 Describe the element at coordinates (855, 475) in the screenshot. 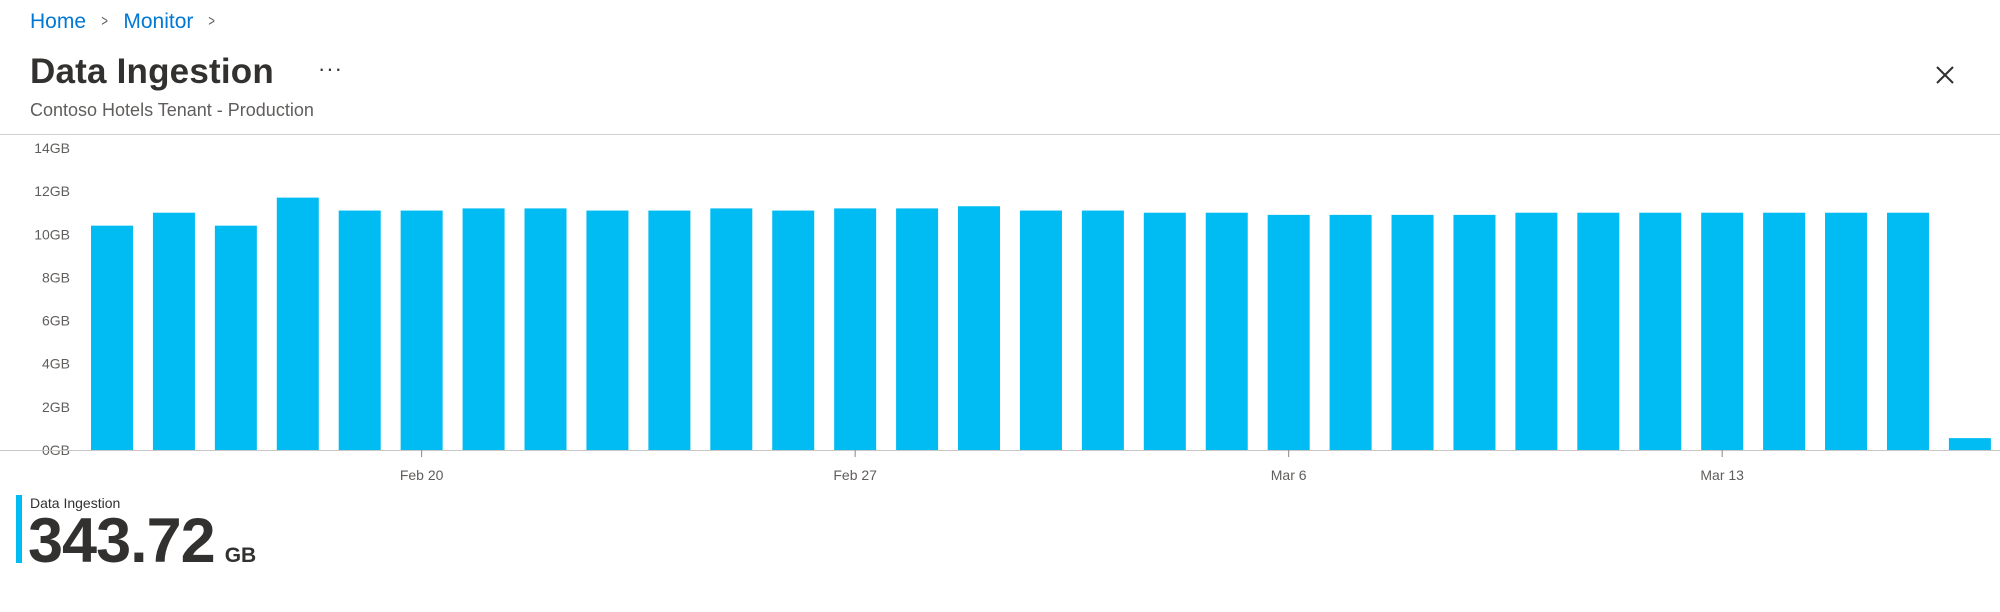

I see `x-tick-label: Feb 27` at that location.